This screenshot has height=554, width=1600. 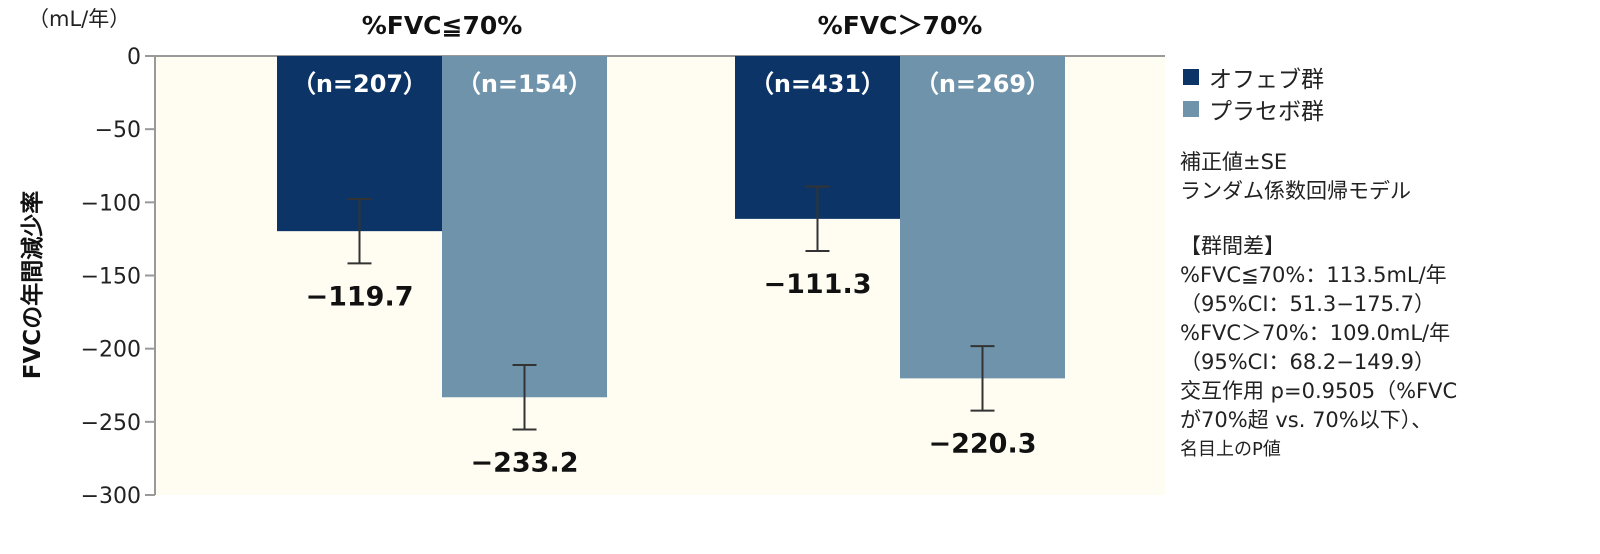 I want to click on y-tick-label: −250, so click(x=111, y=423).